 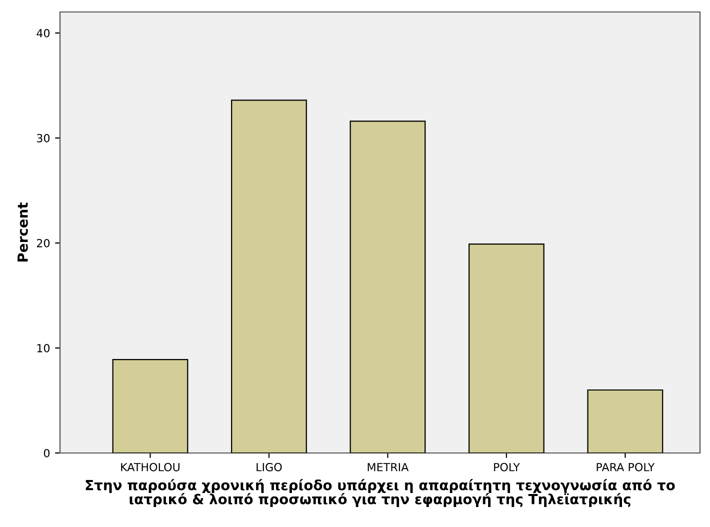 What do you see at coordinates (23, 232) in the screenshot?
I see `y-axis-title: Percent` at bounding box center [23, 232].